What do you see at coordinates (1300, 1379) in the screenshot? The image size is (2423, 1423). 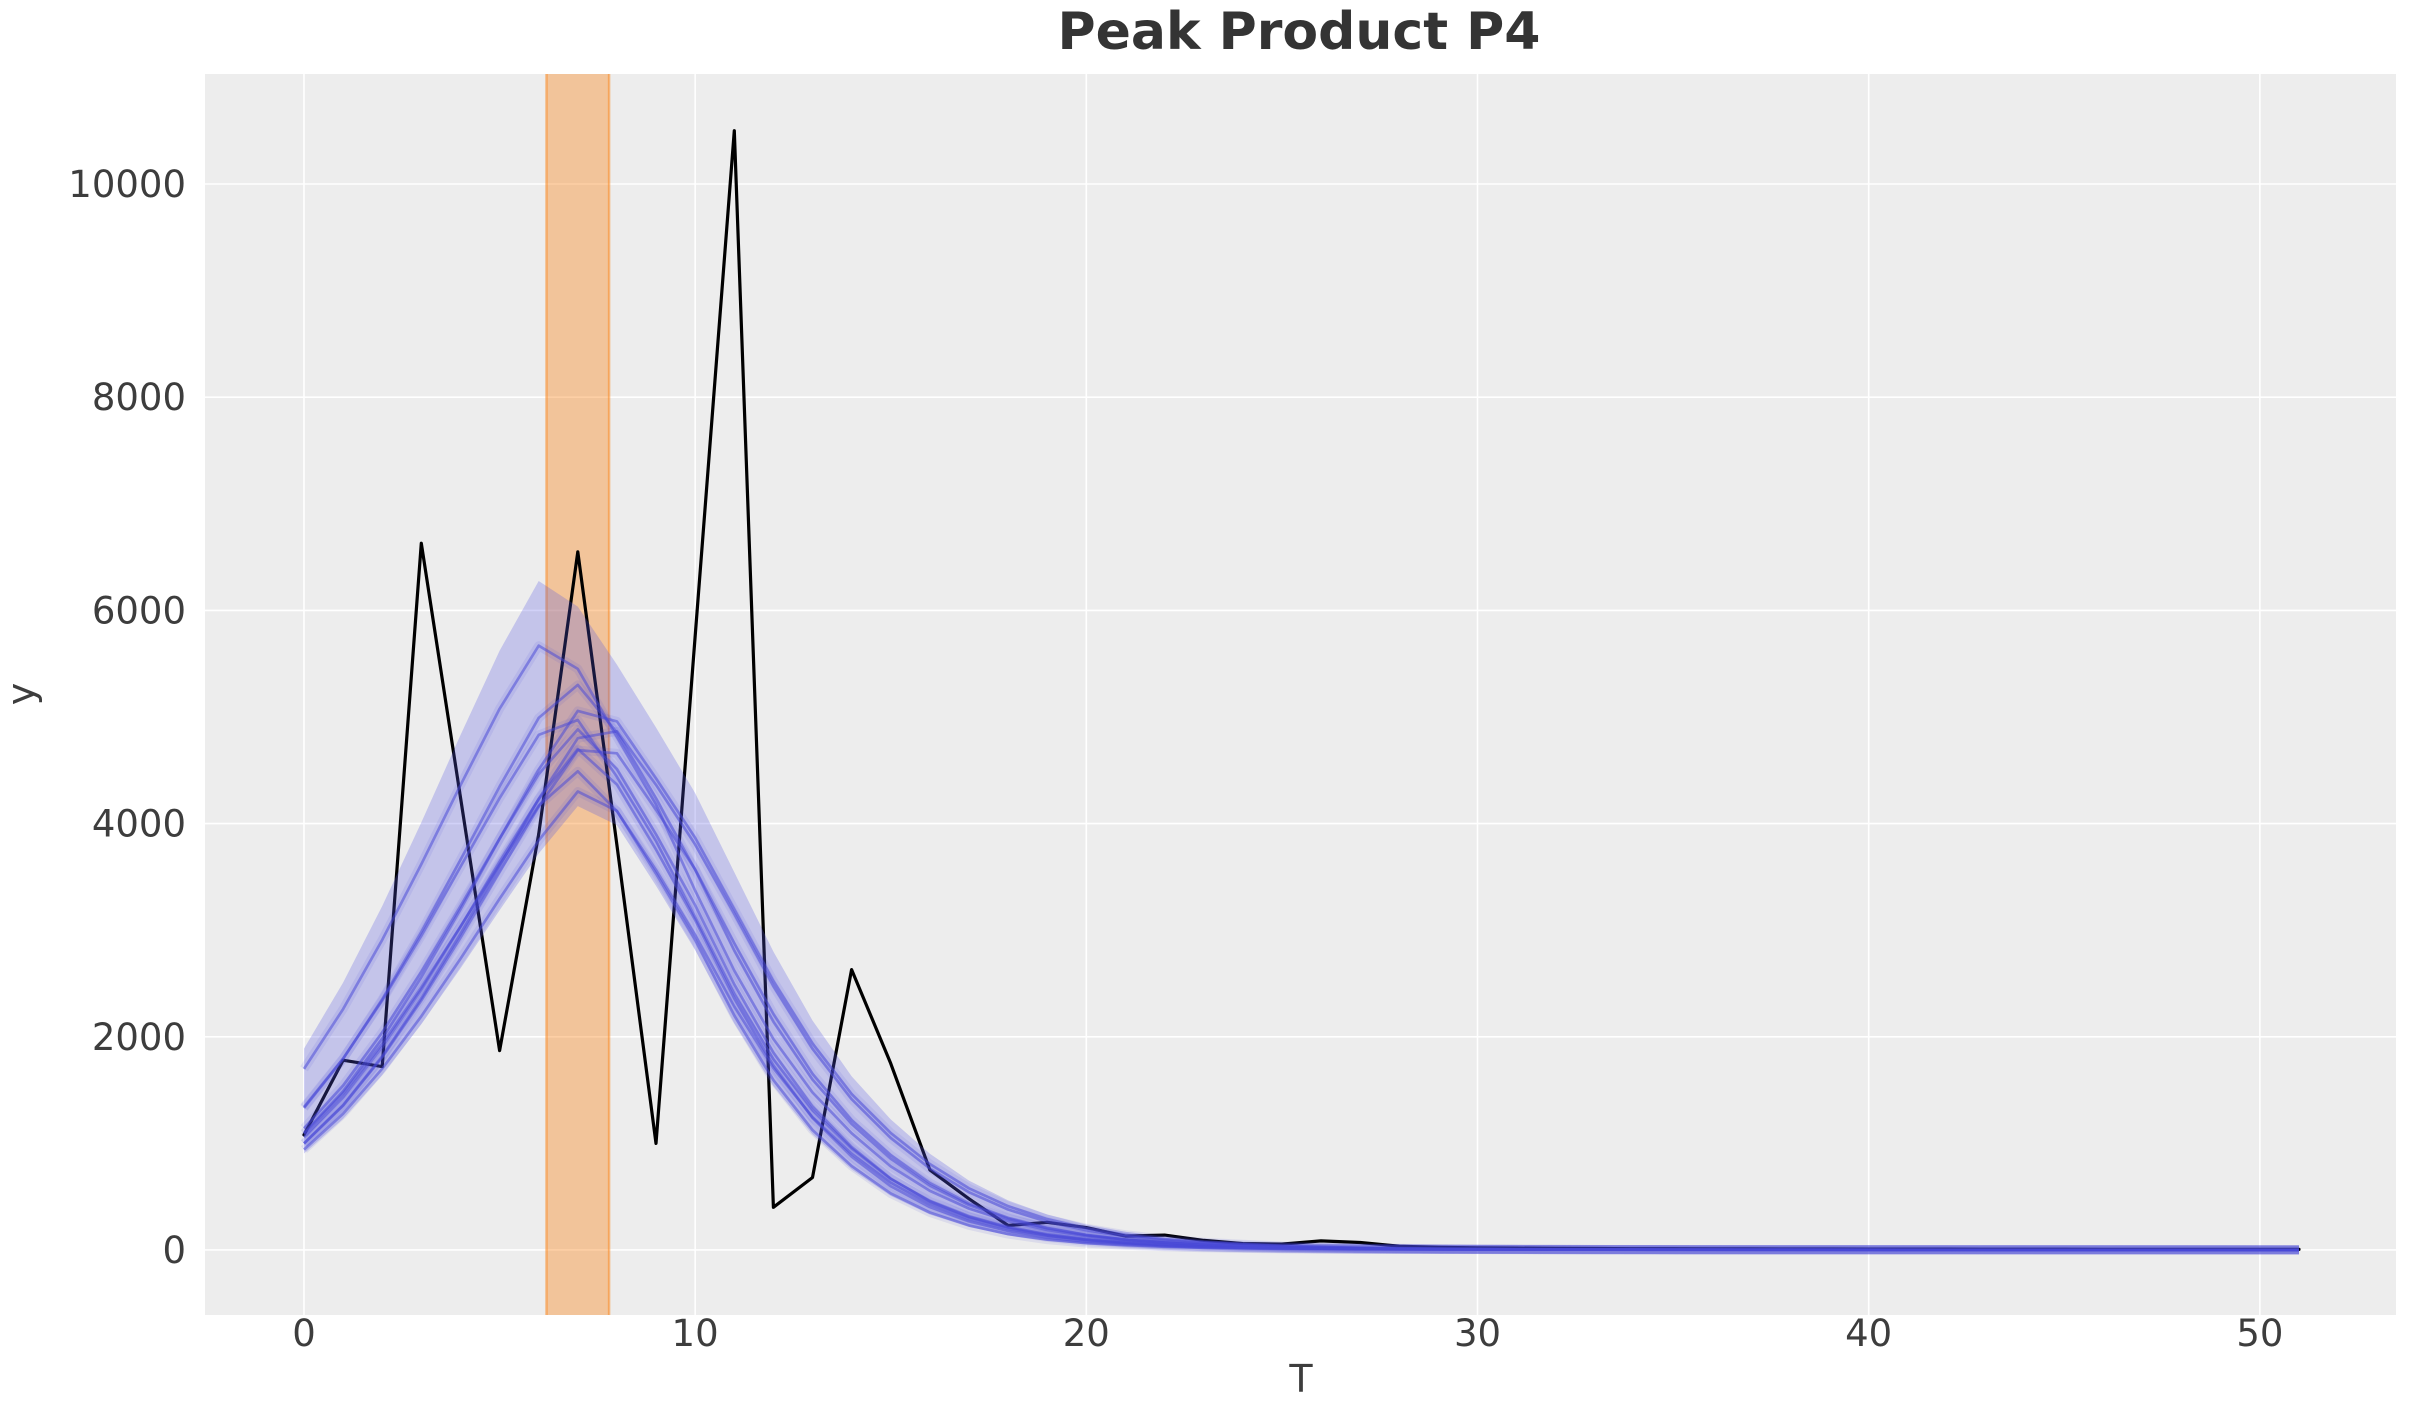 I see `x-axis-label: T` at bounding box center [1300, 1379].